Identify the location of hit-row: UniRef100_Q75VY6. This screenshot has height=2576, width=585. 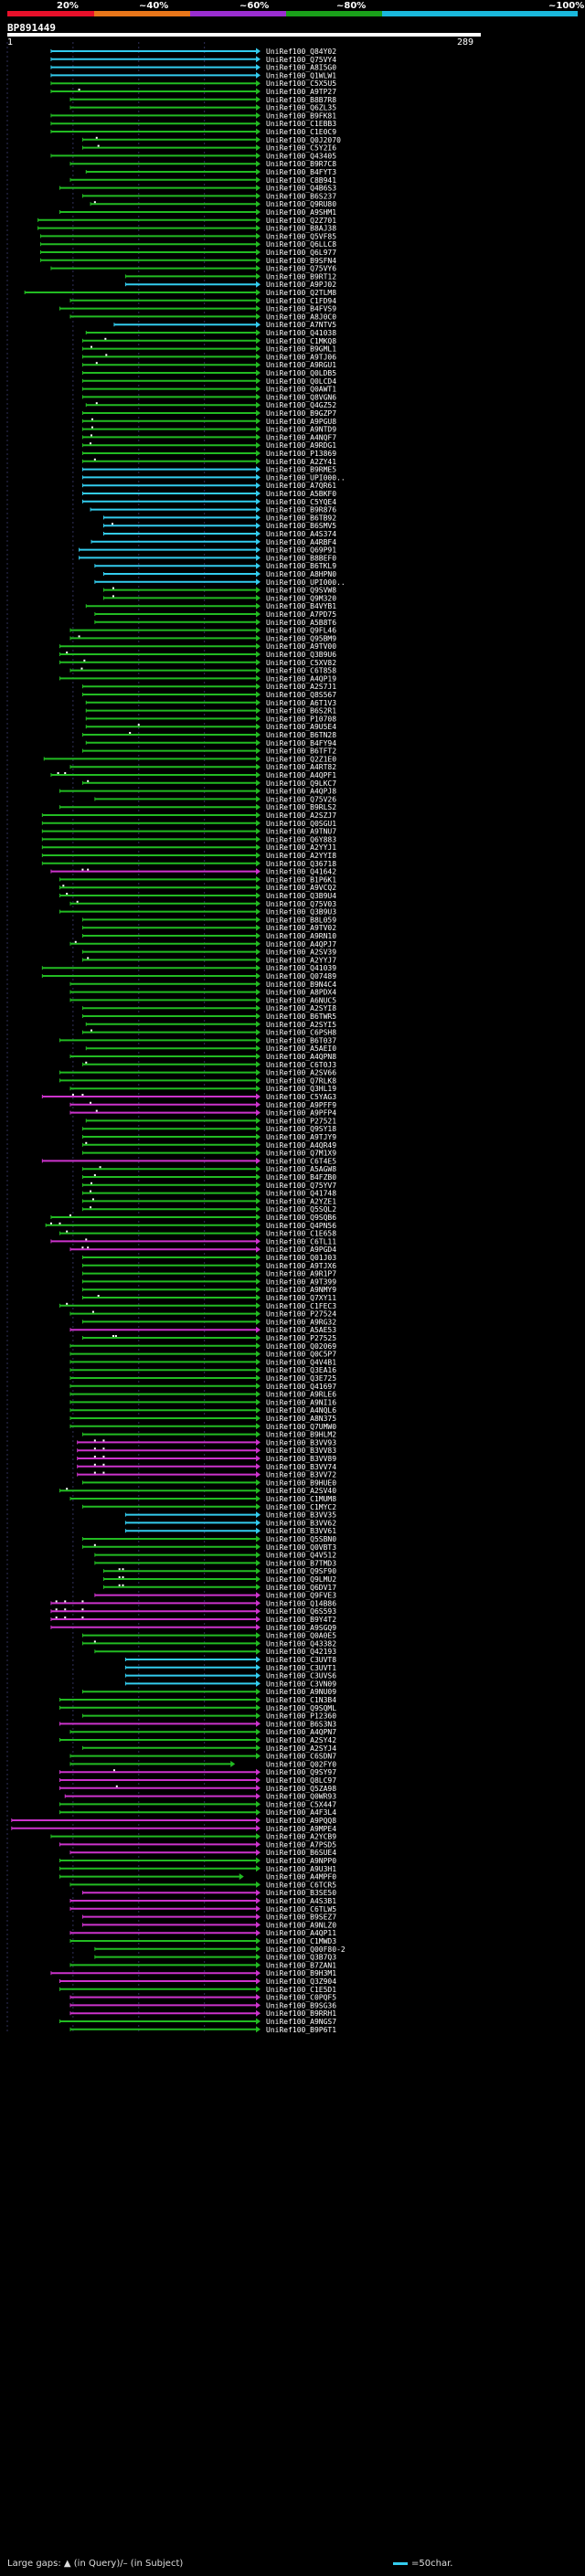
(193, 269).